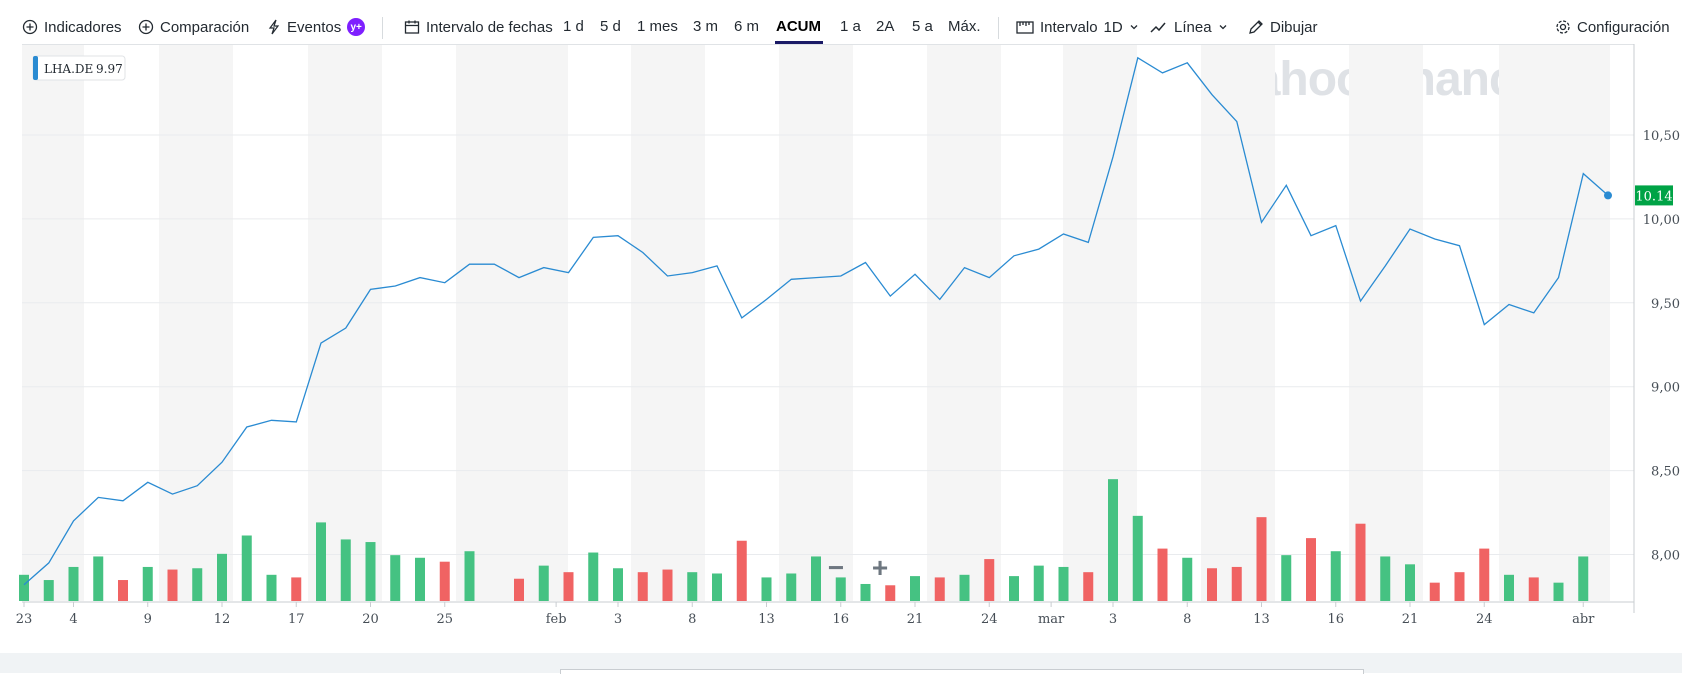 The width and height of the screenshot is (1682, 674). Describe the element at coordinates (706, 26) in the screenshot. I see `range-3m: 3 m` at that location.